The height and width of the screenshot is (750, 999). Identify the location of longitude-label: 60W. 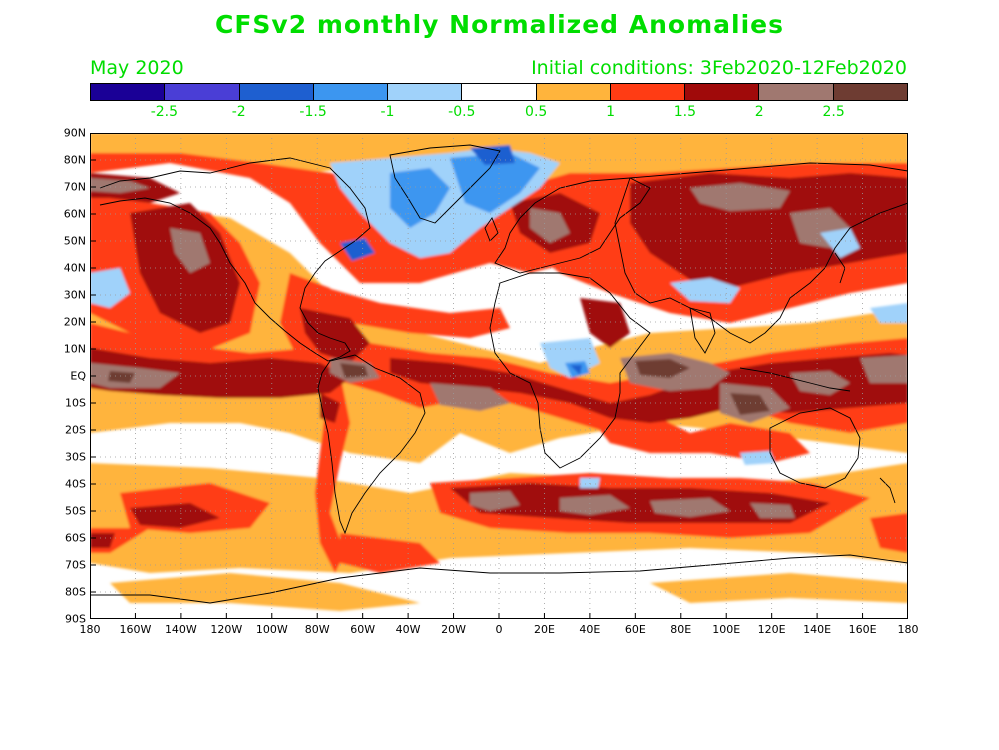
(363, 629).